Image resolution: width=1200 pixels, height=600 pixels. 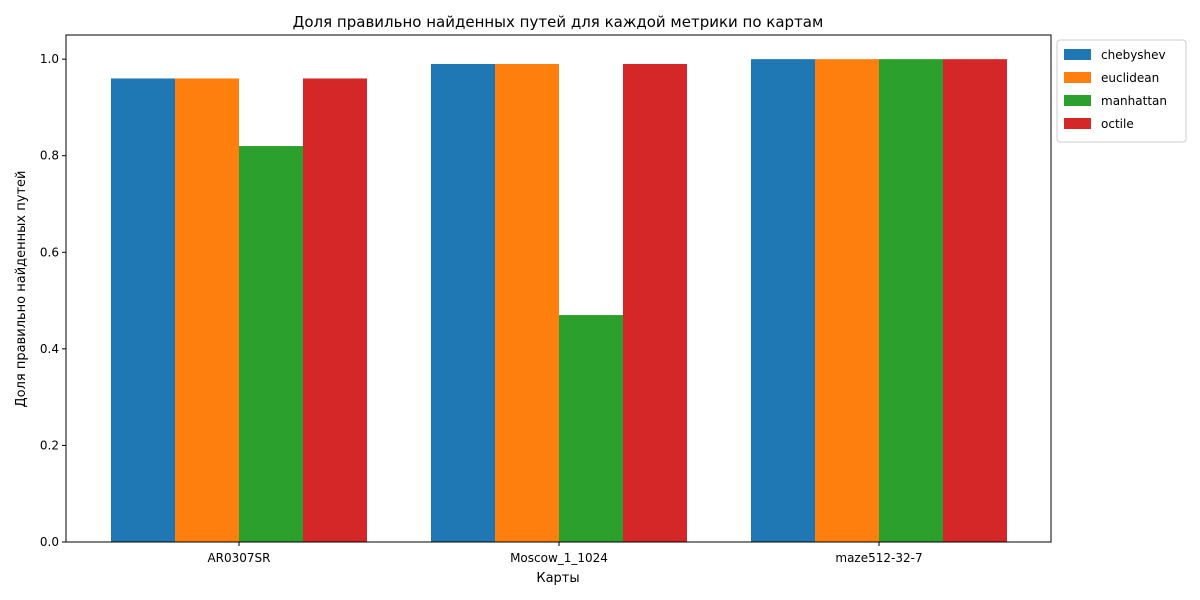 What do you see at coordinates (878, 558) in the screenshot?
I see `x-tick-label: maze512-32-7` at bounding box center [878, 558].